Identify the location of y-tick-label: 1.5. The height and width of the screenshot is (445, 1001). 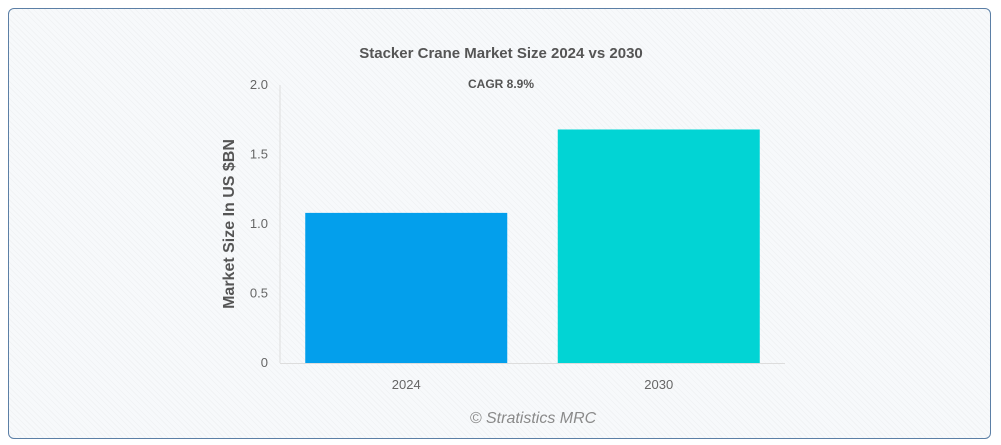
(259, 154).